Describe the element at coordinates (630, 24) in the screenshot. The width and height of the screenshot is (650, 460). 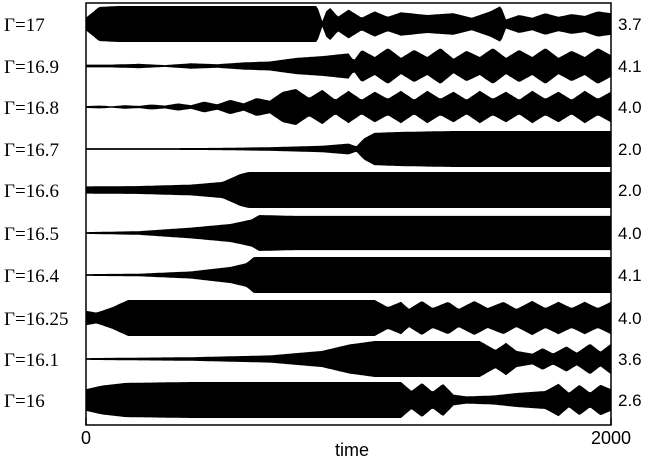
I see `series-right-value: 3.7` at that location.